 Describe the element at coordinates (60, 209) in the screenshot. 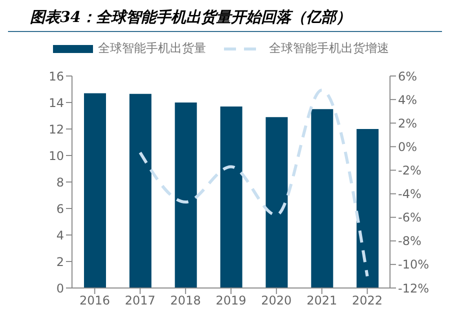

I see `y-tick-label: 6` at that location.